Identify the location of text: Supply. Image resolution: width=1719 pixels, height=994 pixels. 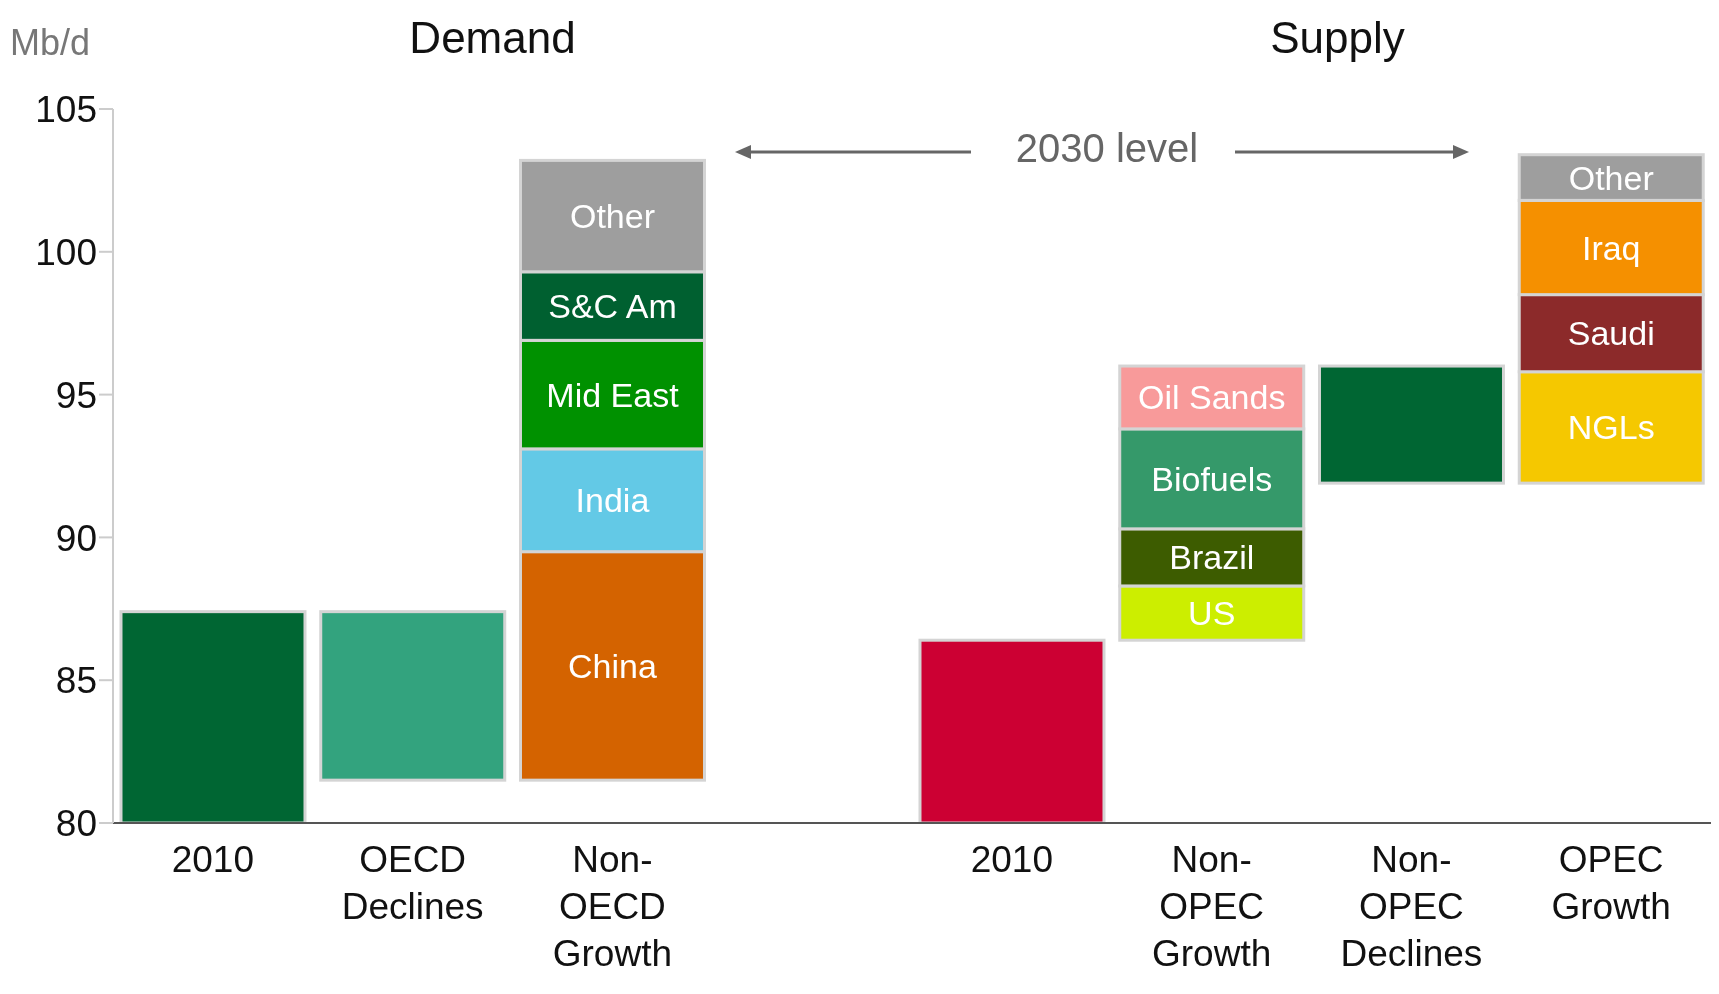
(1337, 38).